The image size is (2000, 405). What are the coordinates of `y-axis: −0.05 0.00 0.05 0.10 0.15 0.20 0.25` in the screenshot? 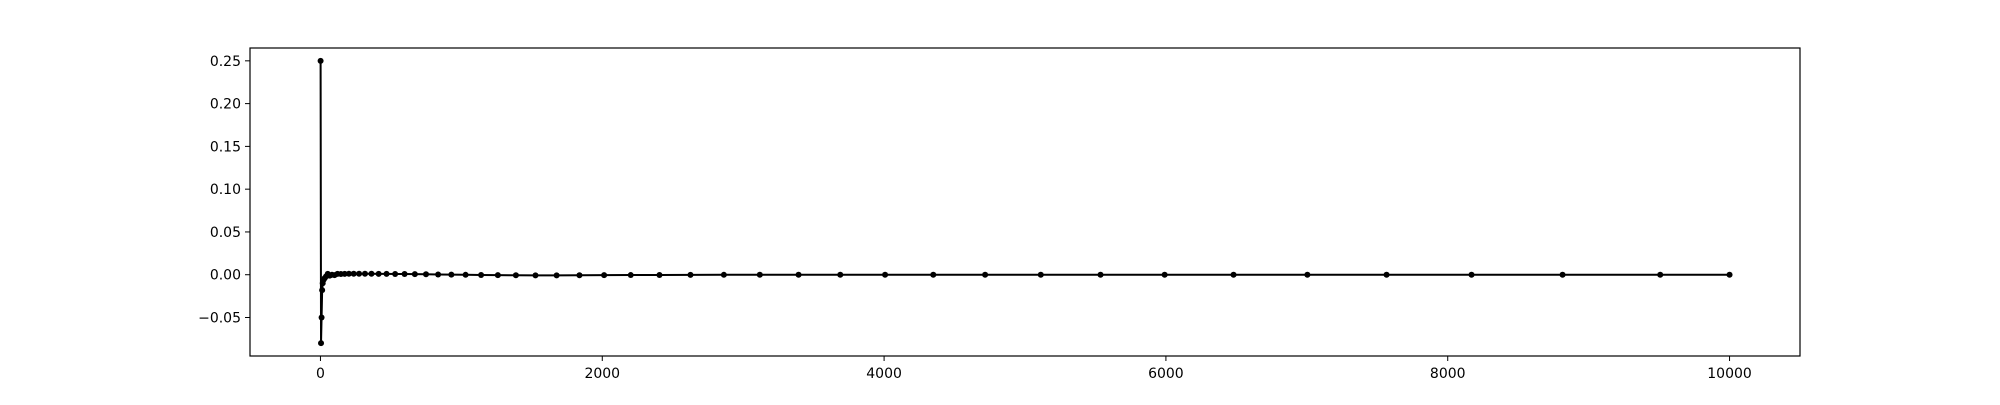 It's located at (224, 190).